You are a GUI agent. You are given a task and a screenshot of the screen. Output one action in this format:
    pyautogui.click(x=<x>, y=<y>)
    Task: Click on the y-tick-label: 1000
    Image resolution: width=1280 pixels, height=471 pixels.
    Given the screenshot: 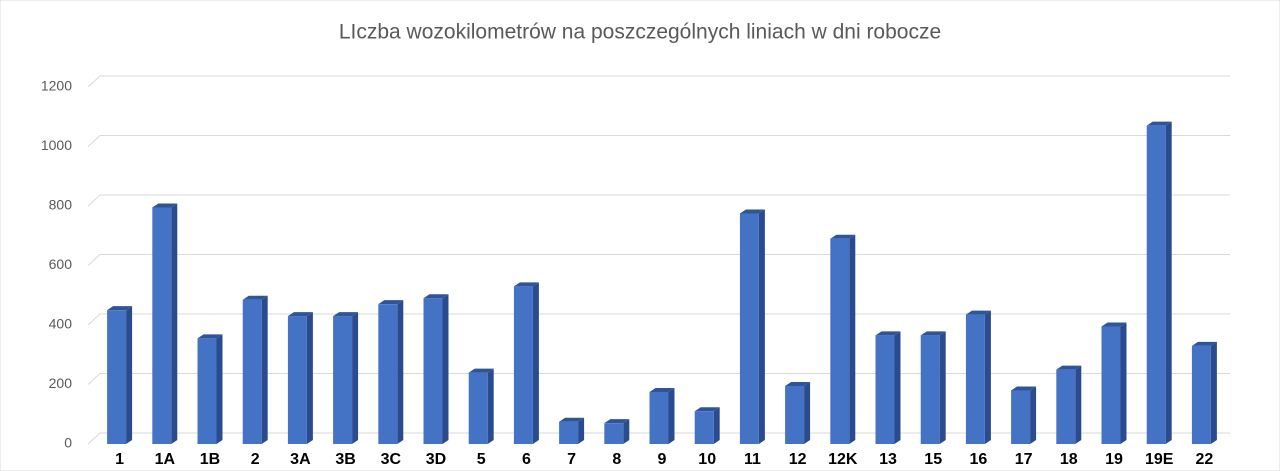 What is the action you would take?
    pyautogui.click(x=56, y=145)
    